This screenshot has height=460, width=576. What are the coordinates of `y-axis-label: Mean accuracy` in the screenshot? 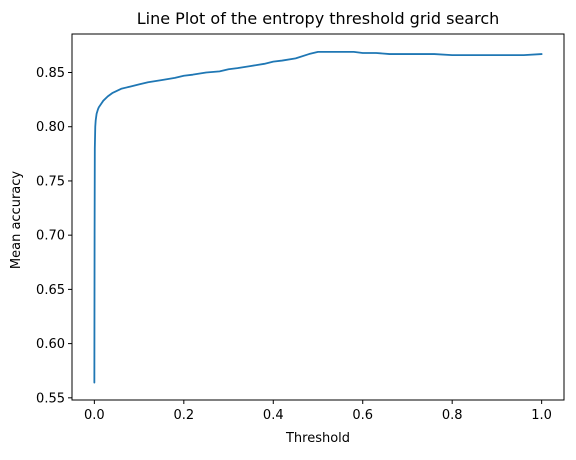 It's located at (16, 220).